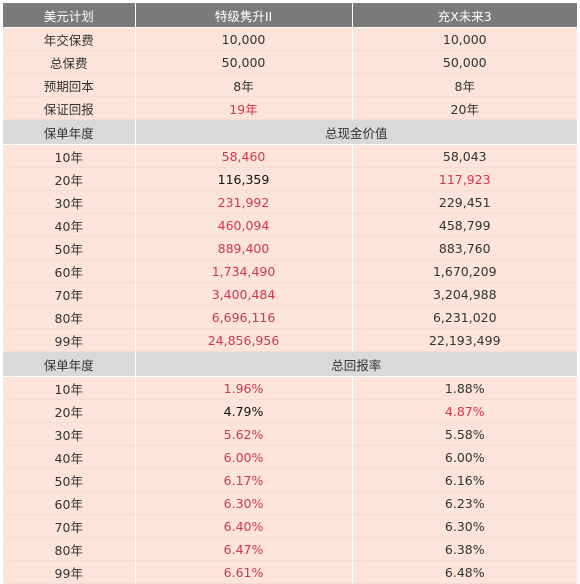 This screenshot has width=580, height=584. What do you see at coordinates (244, 62) in the screenshot?
I see `value-product-a: 50,000` at bounding box center [244, 62].